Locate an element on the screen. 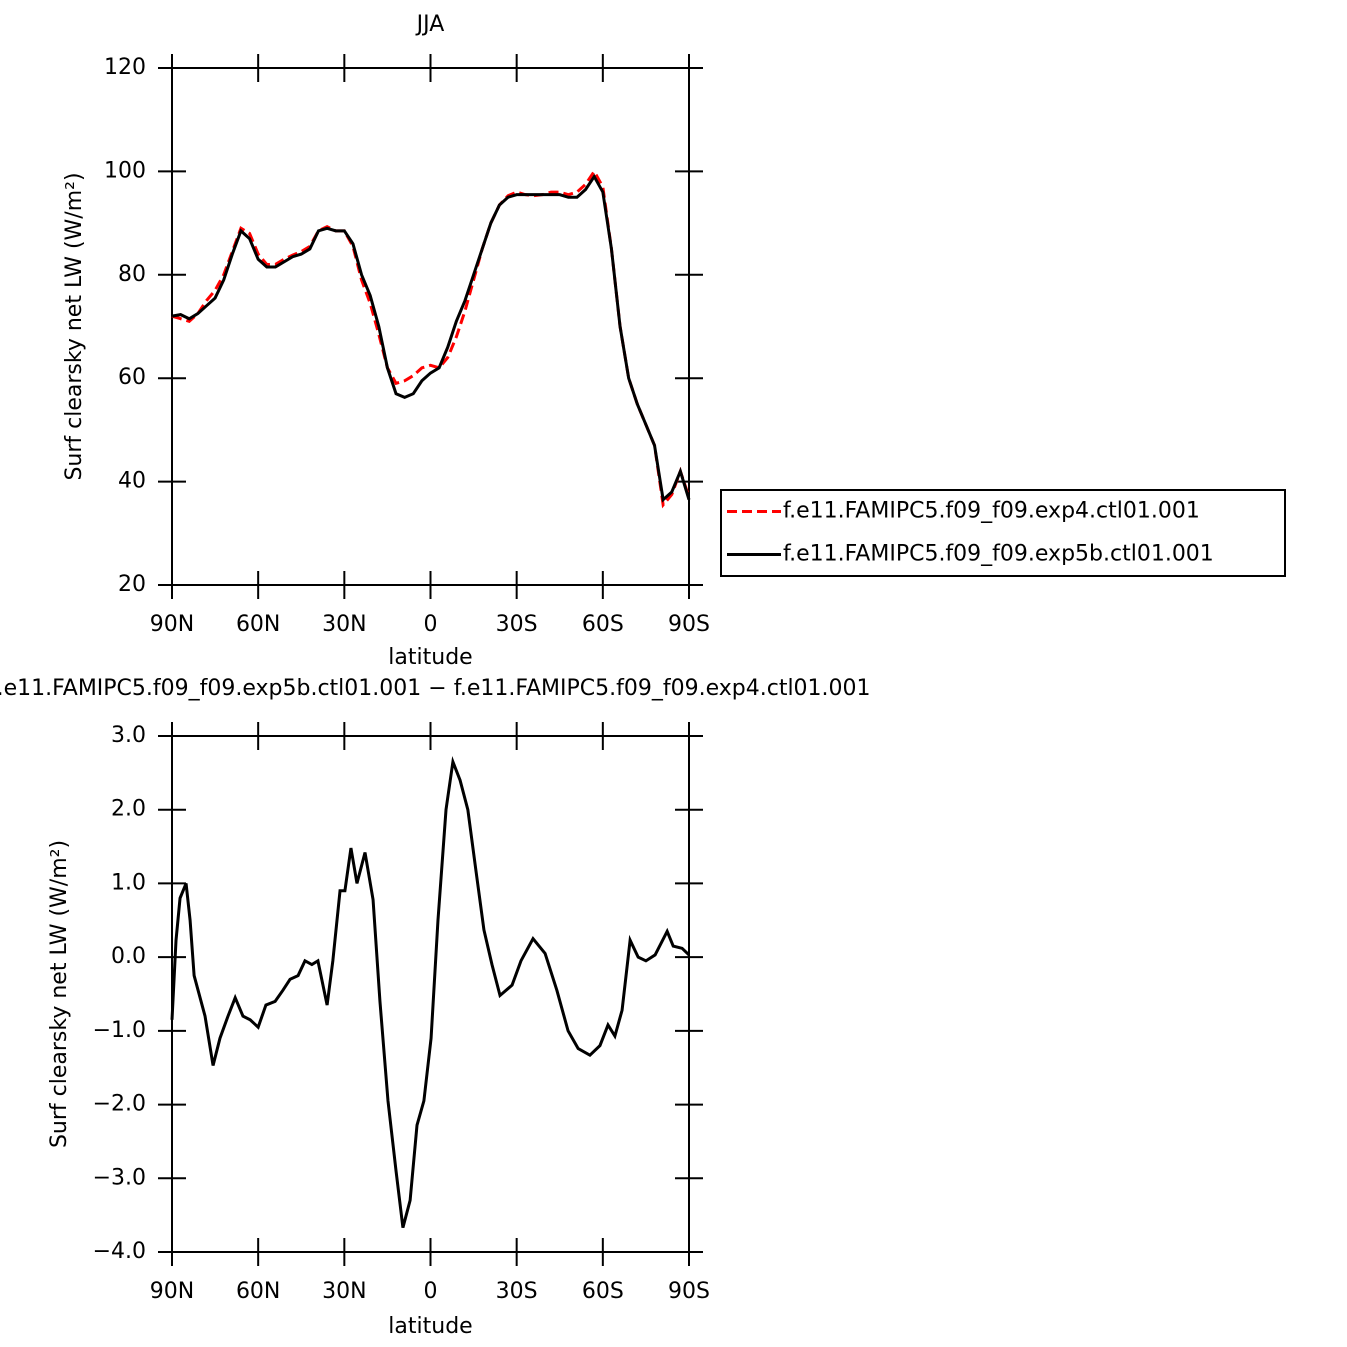 Image resolution: width=1347 pixels, height=1347 pixels. legend-label: f.e11.FAMIPC5.f09_f09.exp4.ctl01.001 is located at coordinates (991, 511).